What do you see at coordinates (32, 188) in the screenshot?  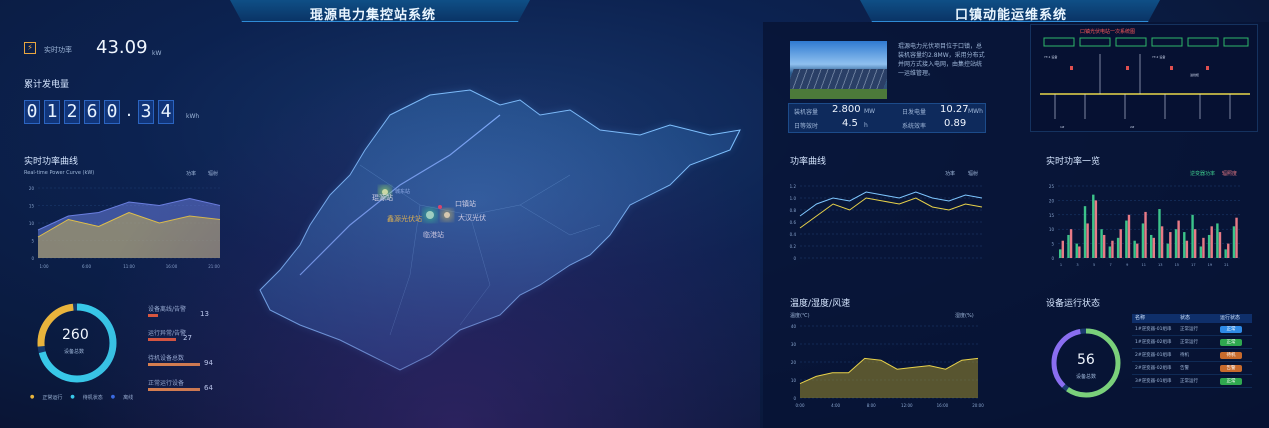 I see `y-tick-label: 20` at bounding box center [32, 188].